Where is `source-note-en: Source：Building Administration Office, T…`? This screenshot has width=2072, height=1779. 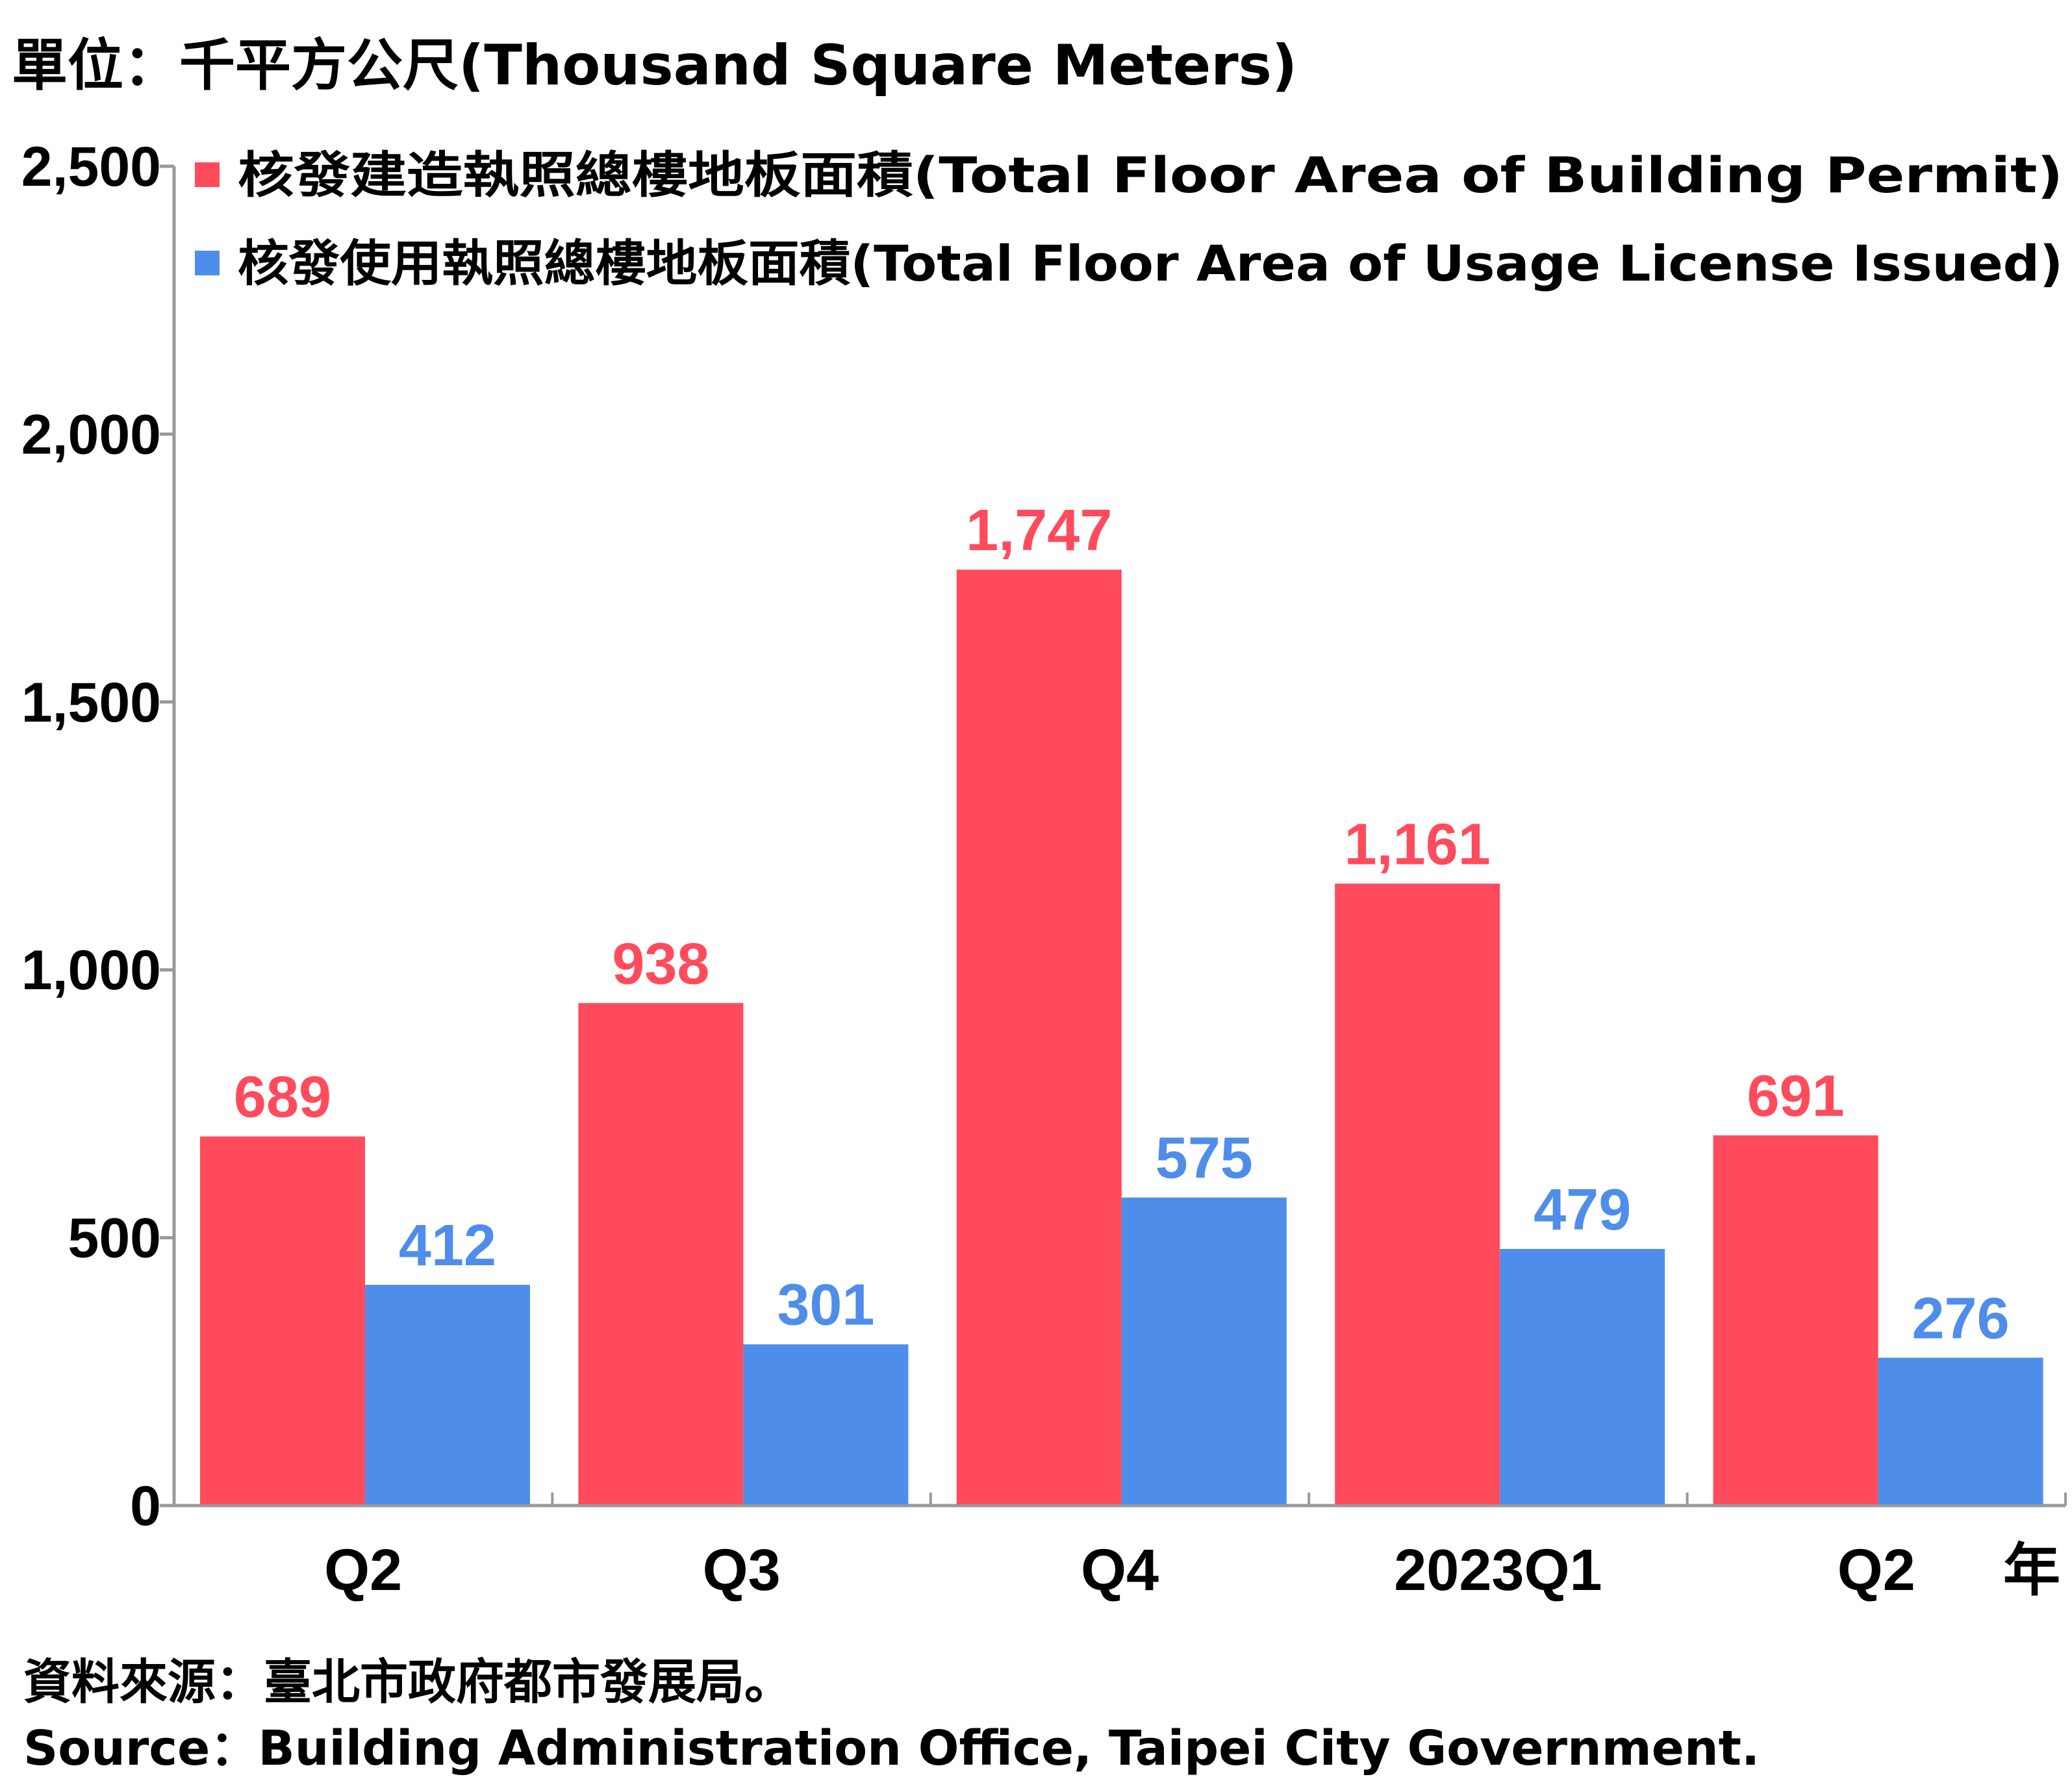
source-note-en: Source：Building Administration Office, T… is located at coordinates (891, 1748).